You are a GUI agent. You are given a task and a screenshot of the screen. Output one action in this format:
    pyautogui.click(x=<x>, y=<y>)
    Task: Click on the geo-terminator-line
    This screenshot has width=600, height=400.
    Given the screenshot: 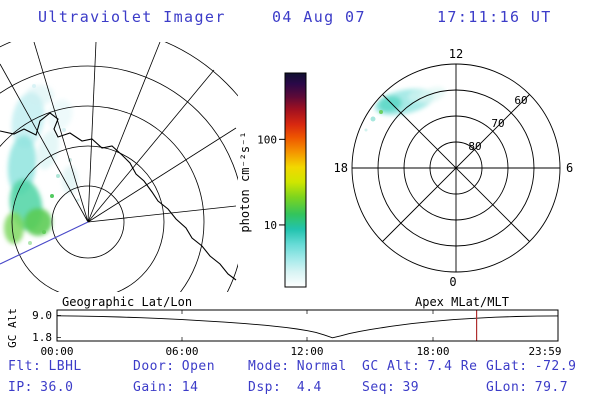 What is the action you would take?
    pyautogui.click(x=44, y=243)
    